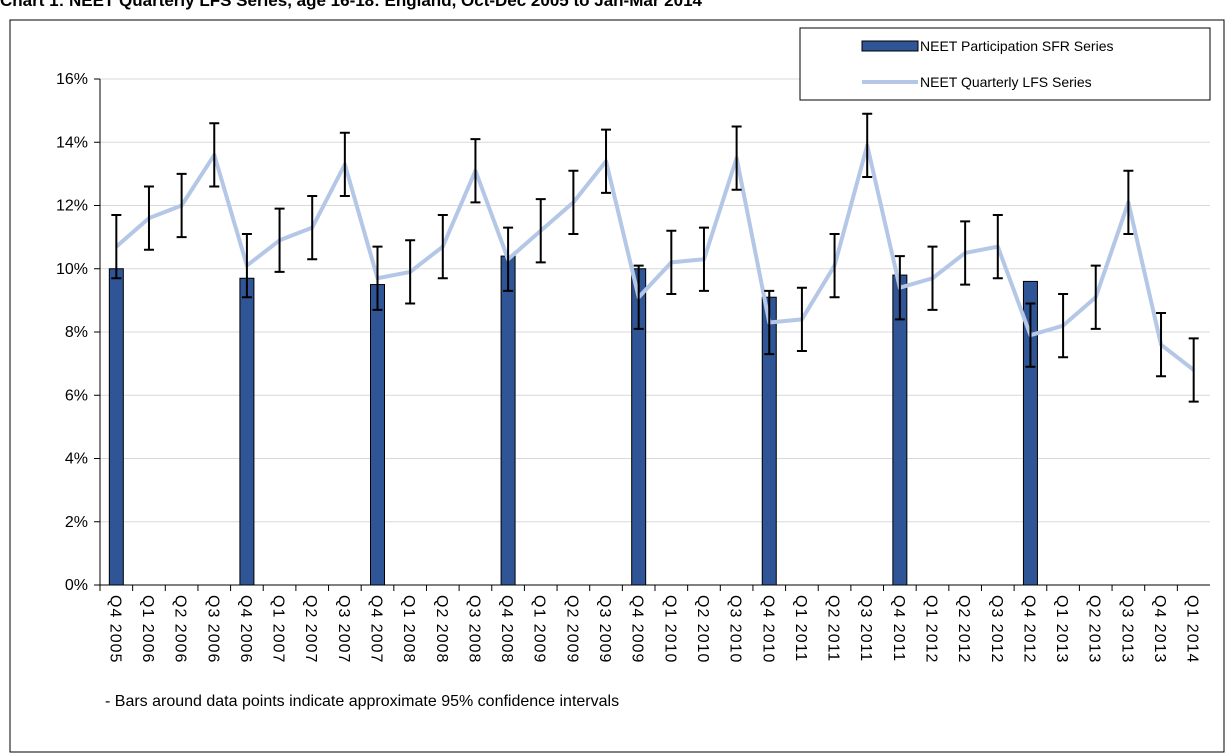  Describe the element at coordinates (996, 629) in the screenshot. I see `x-tick-label: Q3 2012` at that location.